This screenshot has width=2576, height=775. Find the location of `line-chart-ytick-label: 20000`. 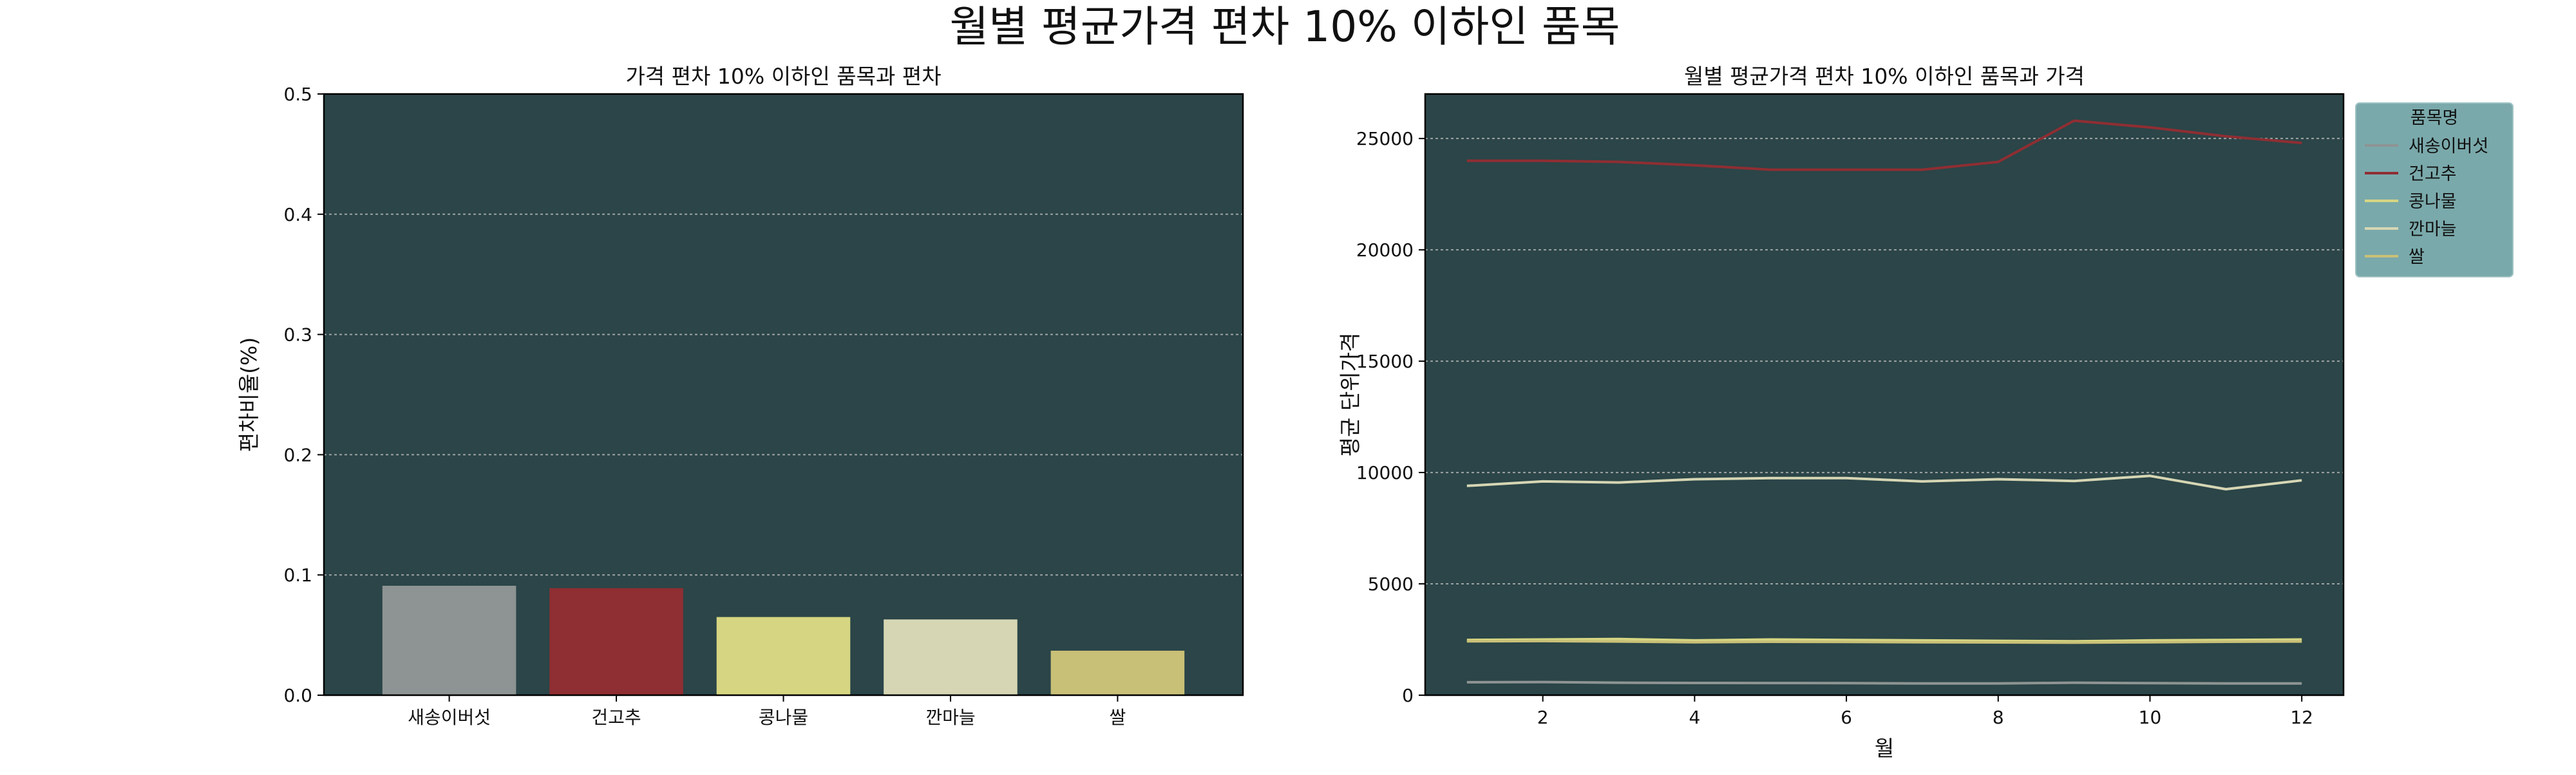

line-chart-ytick-label: 20000 is located at coordinates (1385, 250).